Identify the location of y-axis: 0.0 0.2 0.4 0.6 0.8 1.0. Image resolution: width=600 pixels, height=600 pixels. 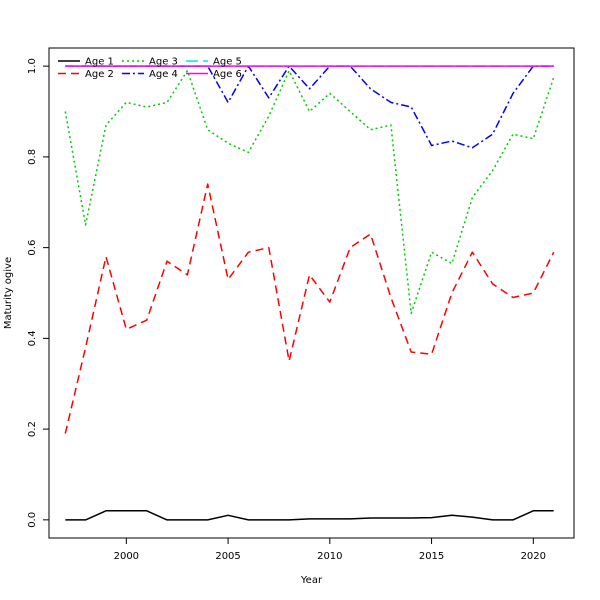
(38, 293).